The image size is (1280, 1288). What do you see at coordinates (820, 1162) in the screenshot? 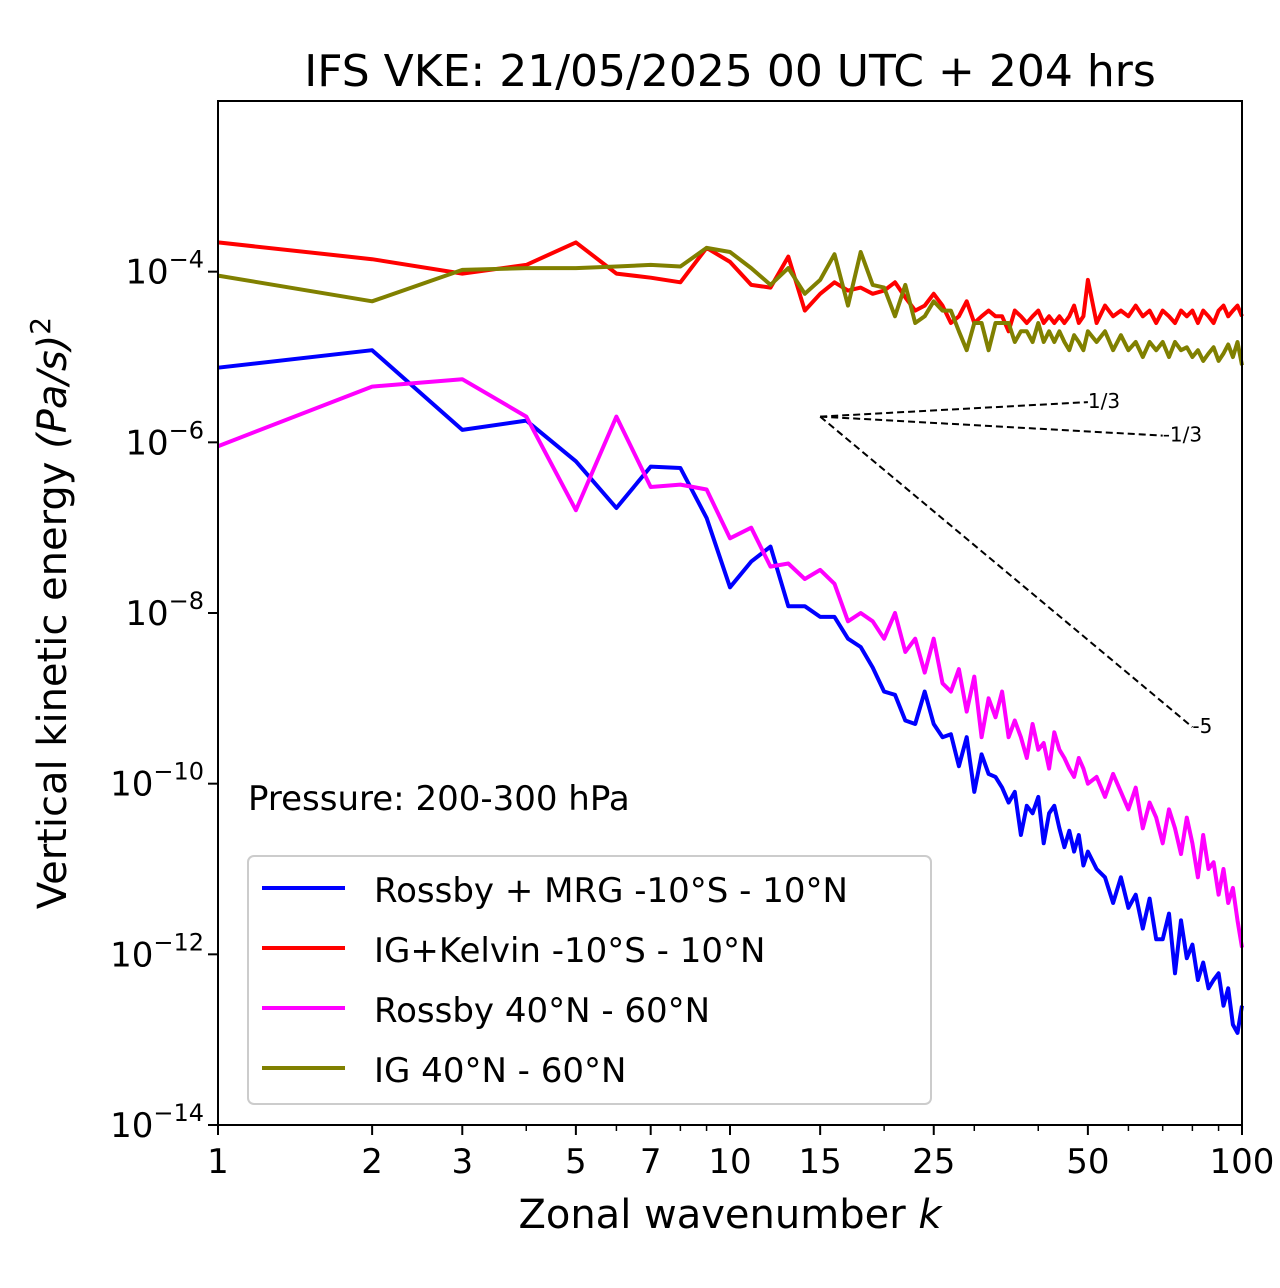
I see `x-tick-label-6: 15` at bounding box center [820, 1162].